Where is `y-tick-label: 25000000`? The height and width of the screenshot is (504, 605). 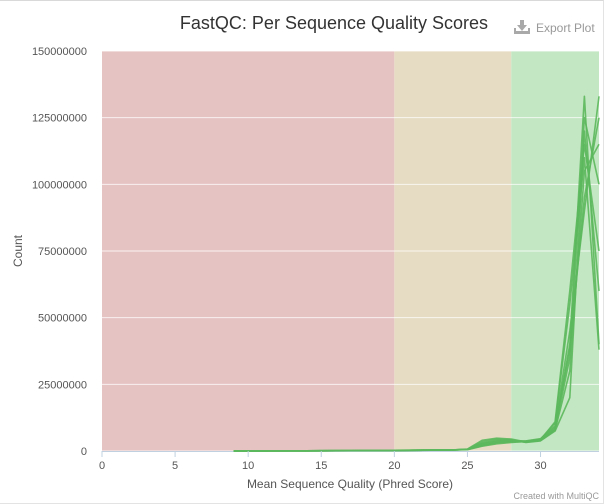
y-tick-label: 25000000 is located at coordinates (62, 385).